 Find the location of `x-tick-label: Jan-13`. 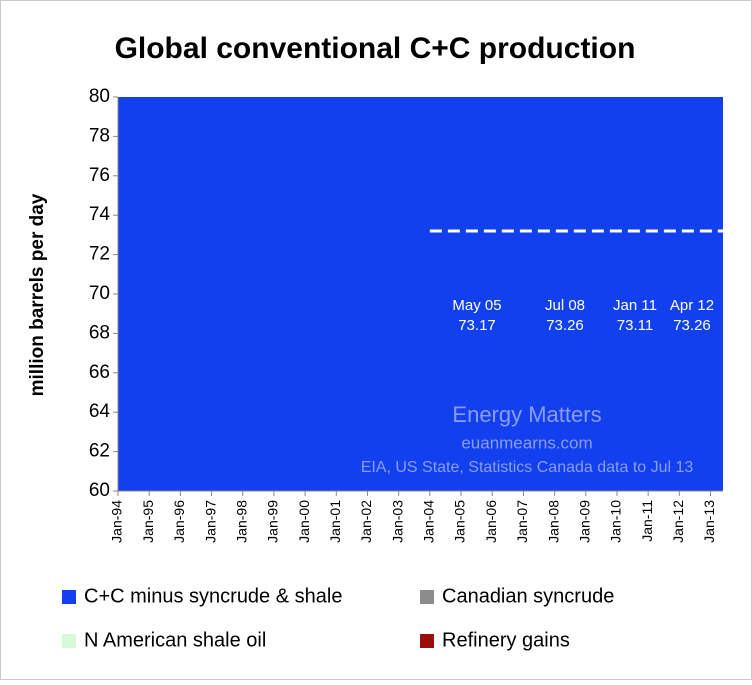

x-tick-label: Jan-13 is located at coordinates (709, 521).